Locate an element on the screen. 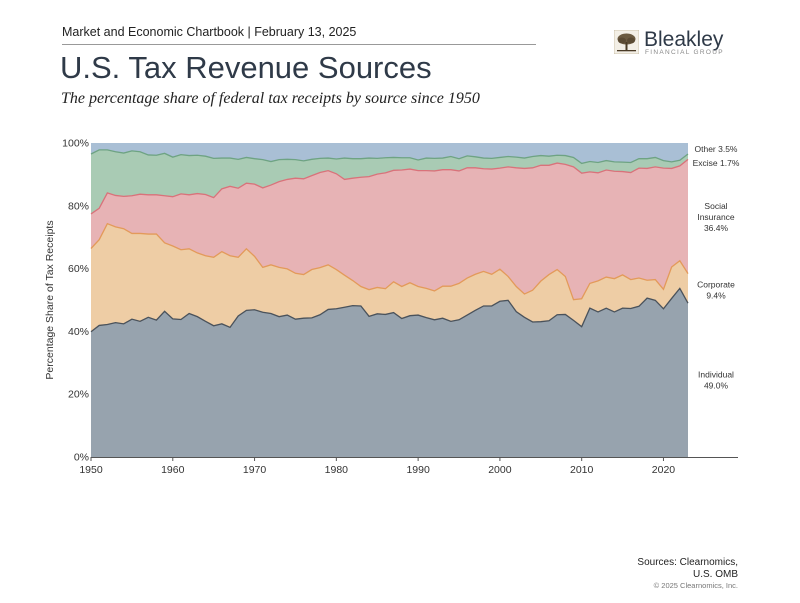  header-rule is located at coordinates (299, 44).